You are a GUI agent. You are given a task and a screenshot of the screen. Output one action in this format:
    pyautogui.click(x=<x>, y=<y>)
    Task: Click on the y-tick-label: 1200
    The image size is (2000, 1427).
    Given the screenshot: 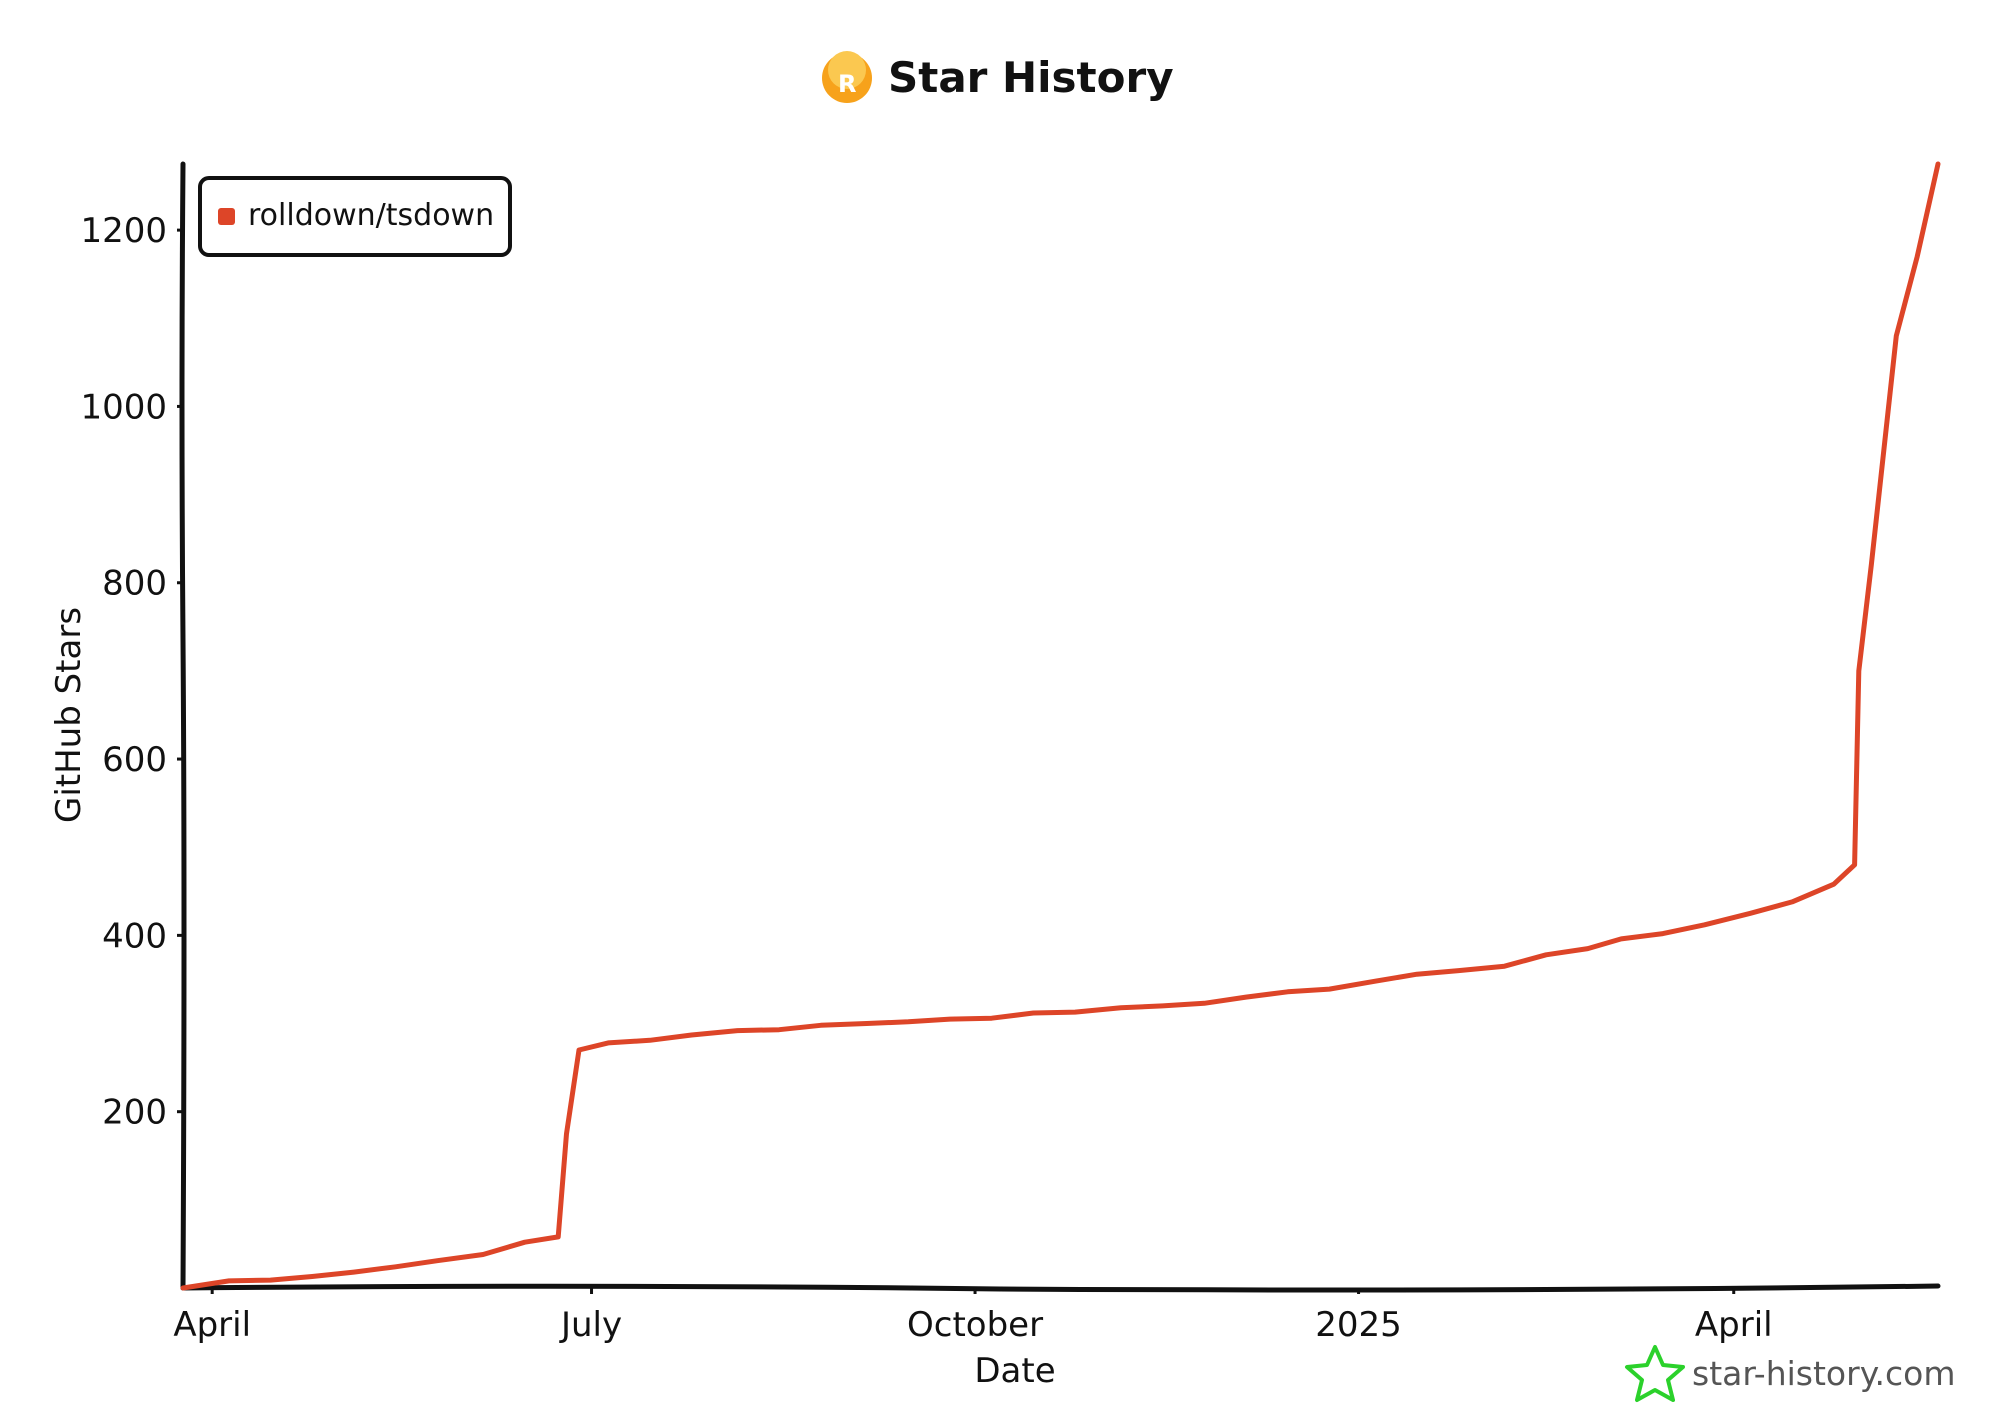 What is the action you would take?
    pyautogui.click(x=123, y=231)
    